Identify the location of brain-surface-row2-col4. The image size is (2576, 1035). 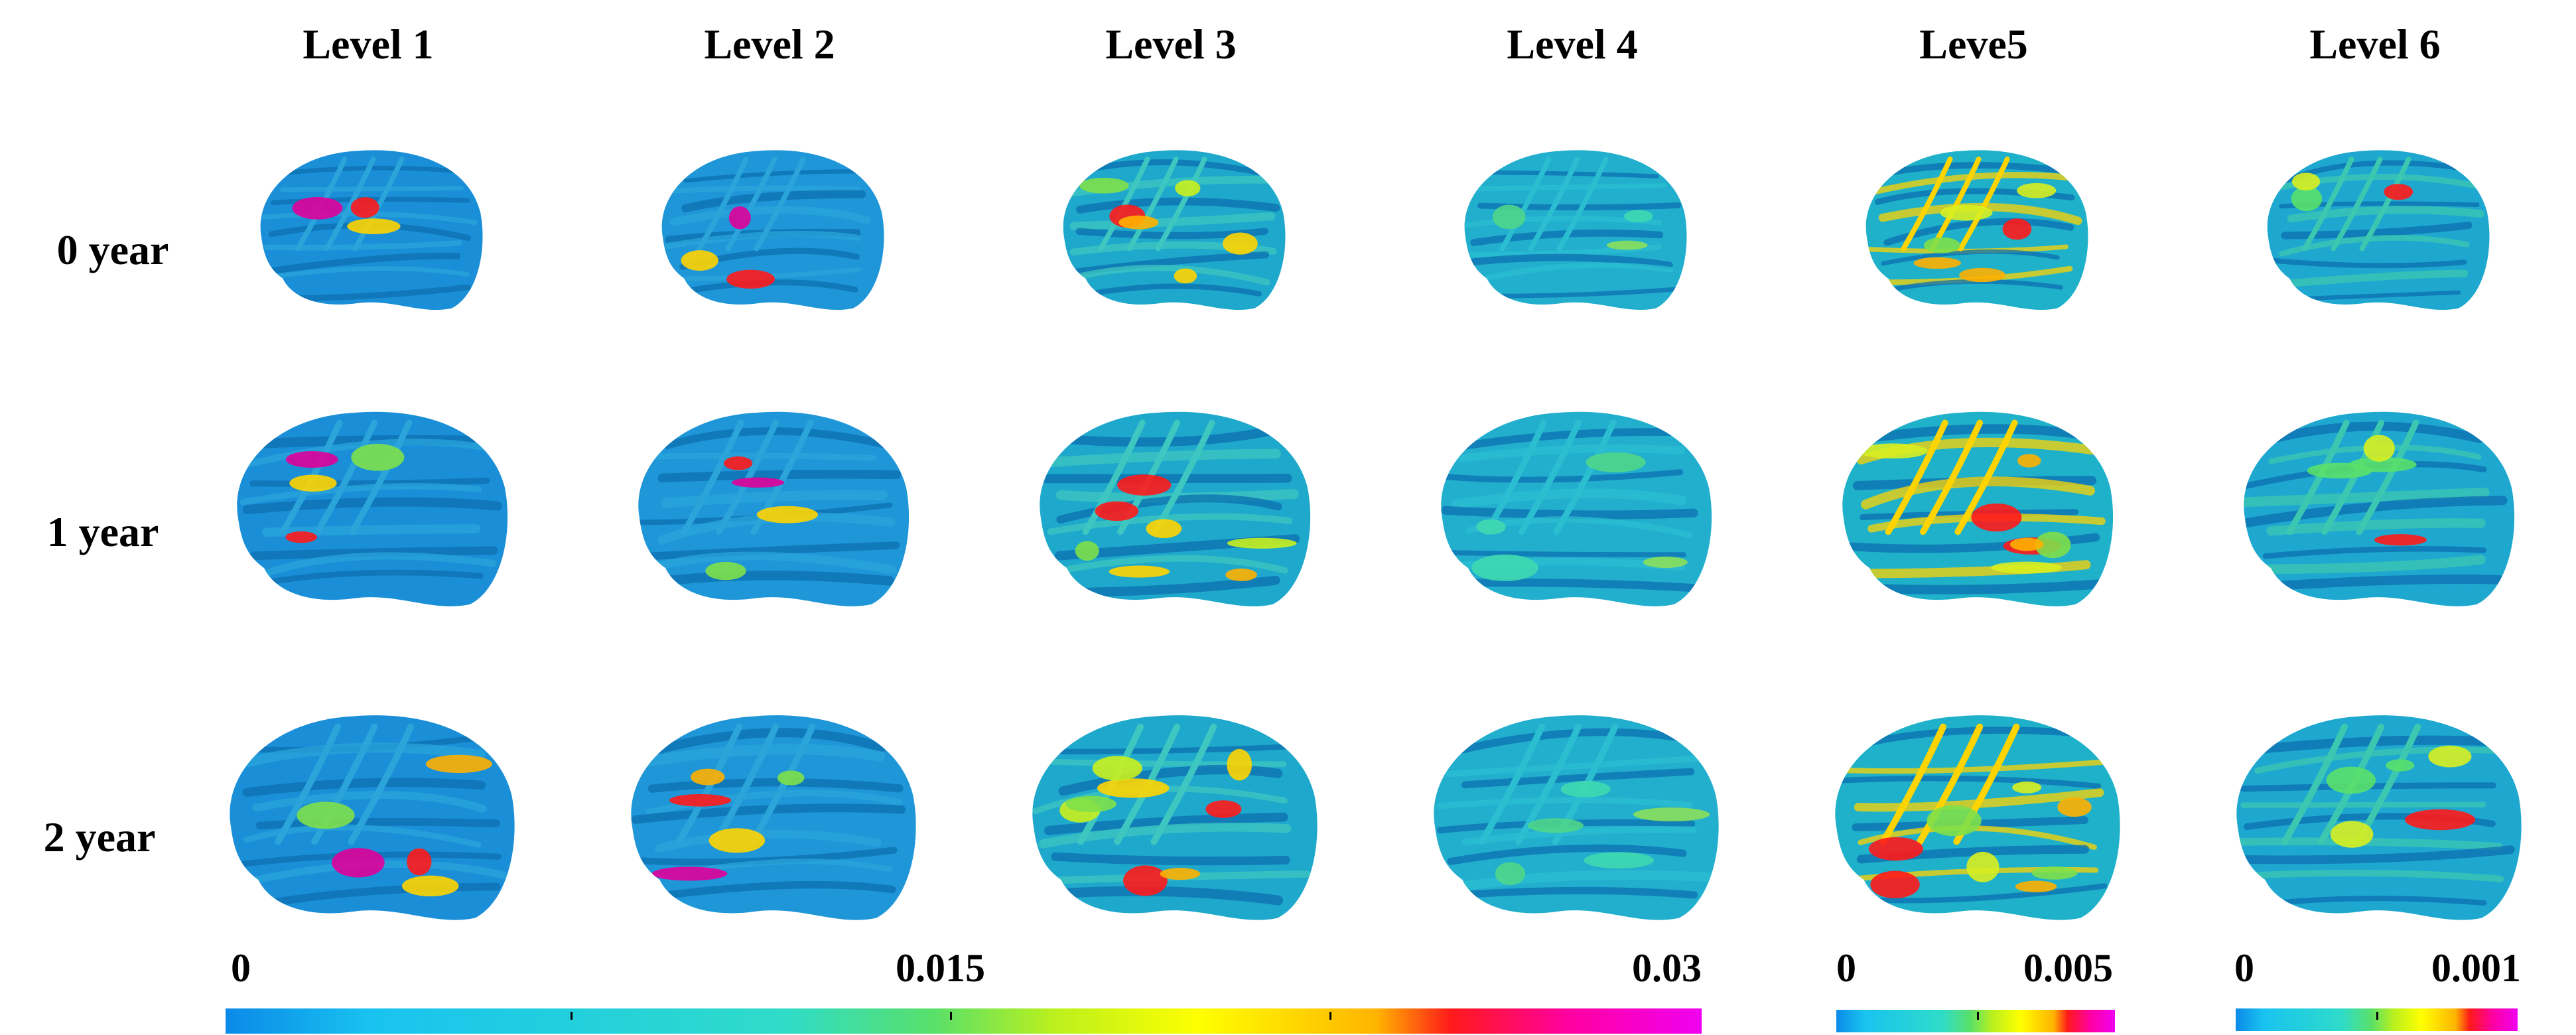
(1977, 817).